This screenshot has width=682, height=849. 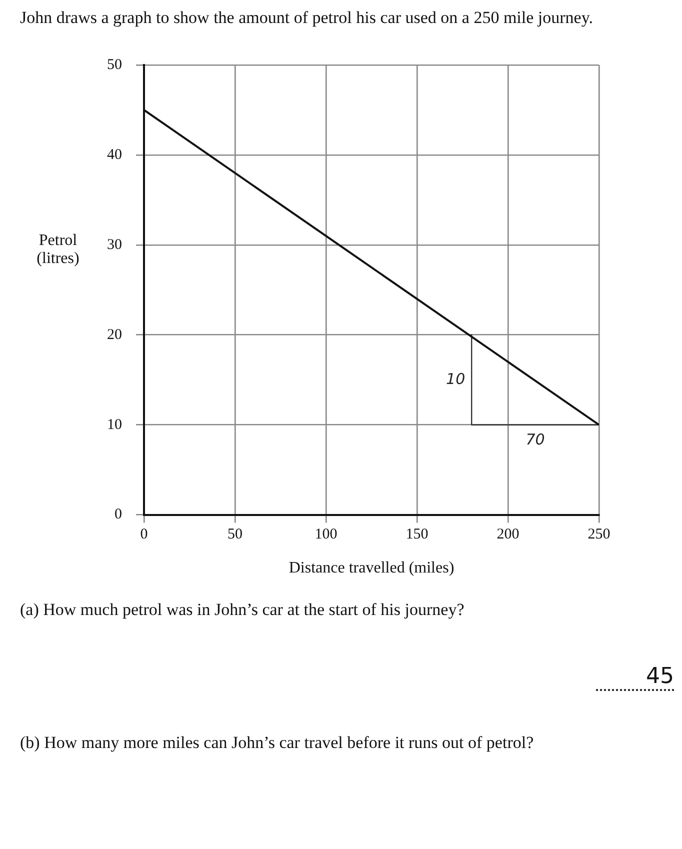 What do you see at coordinates (599, 534) in the screenshot?
I see `x-tick-label: 250` at bounding box center [599, 534].